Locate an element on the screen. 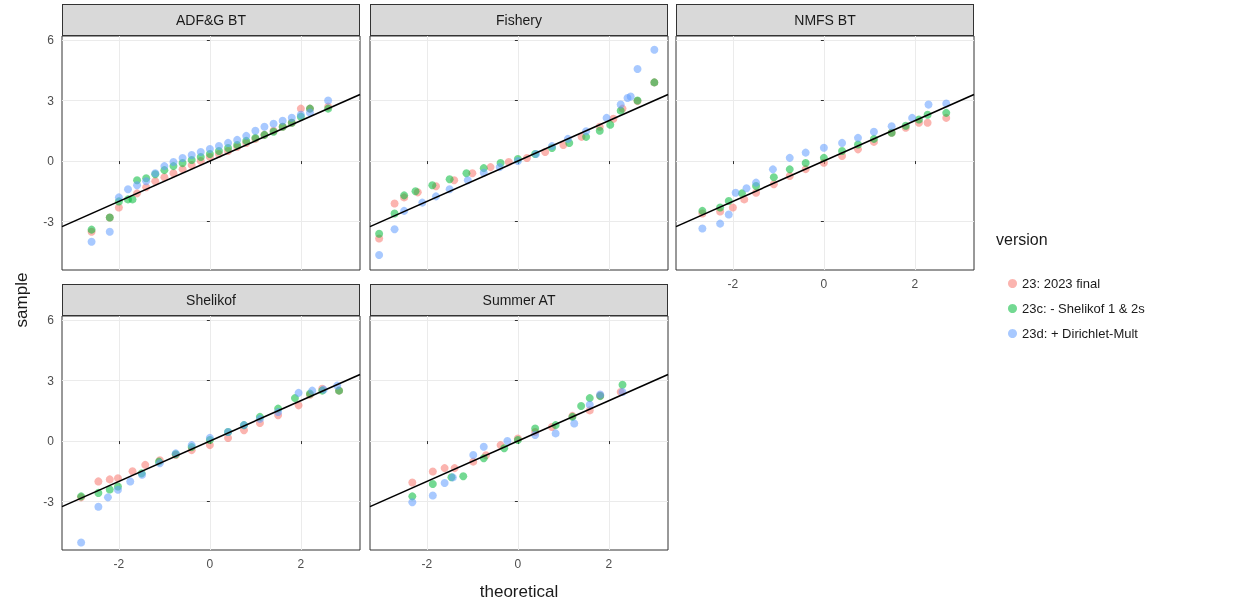 The width and height of the screenshot is (1236, 609). chart-title: ADF&G BT is located at coordinates (211, 20).